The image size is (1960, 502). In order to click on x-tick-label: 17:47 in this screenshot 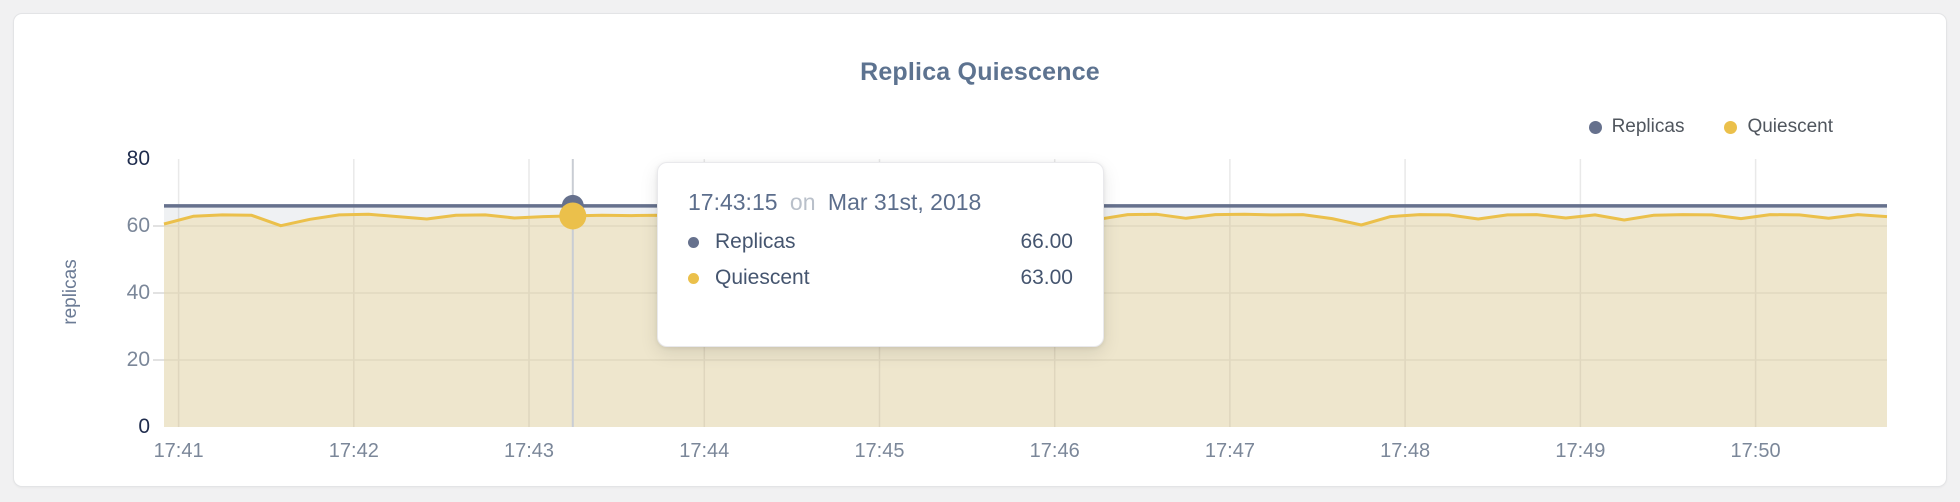, I will do `click(1229, 451)`.